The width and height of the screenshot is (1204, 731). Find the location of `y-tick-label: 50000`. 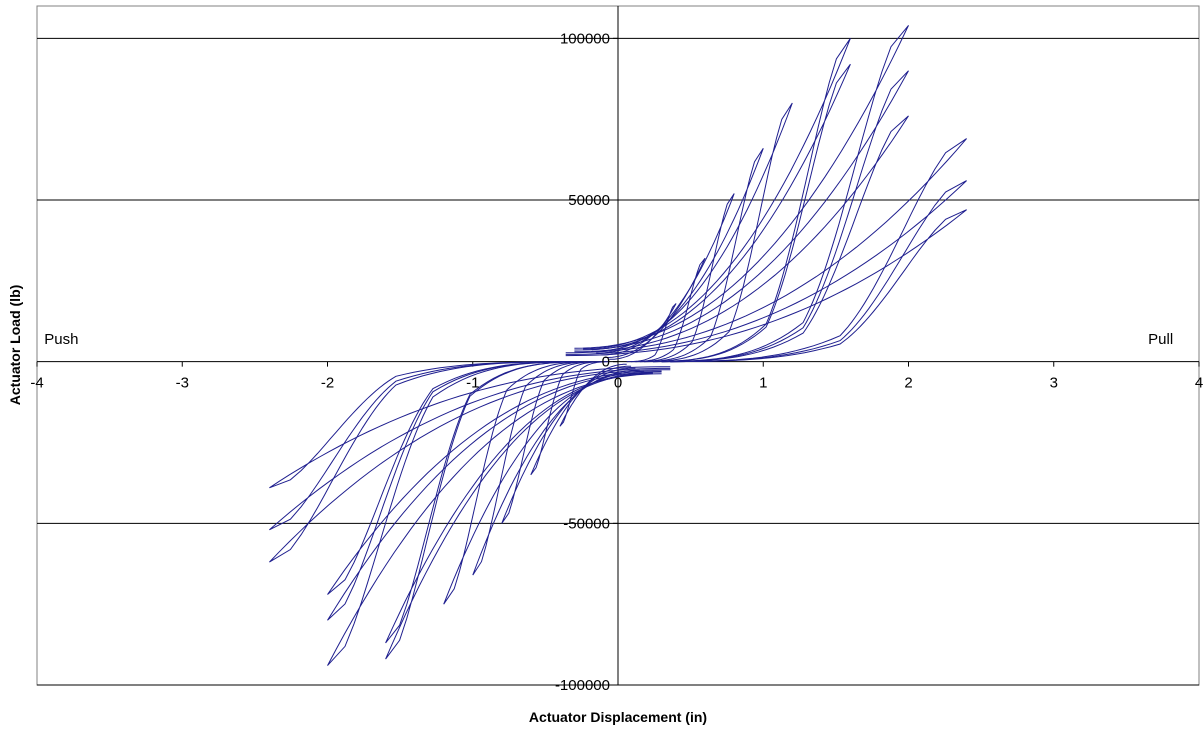

y-tick-label: 50000 is located at coordinates (589, 200).